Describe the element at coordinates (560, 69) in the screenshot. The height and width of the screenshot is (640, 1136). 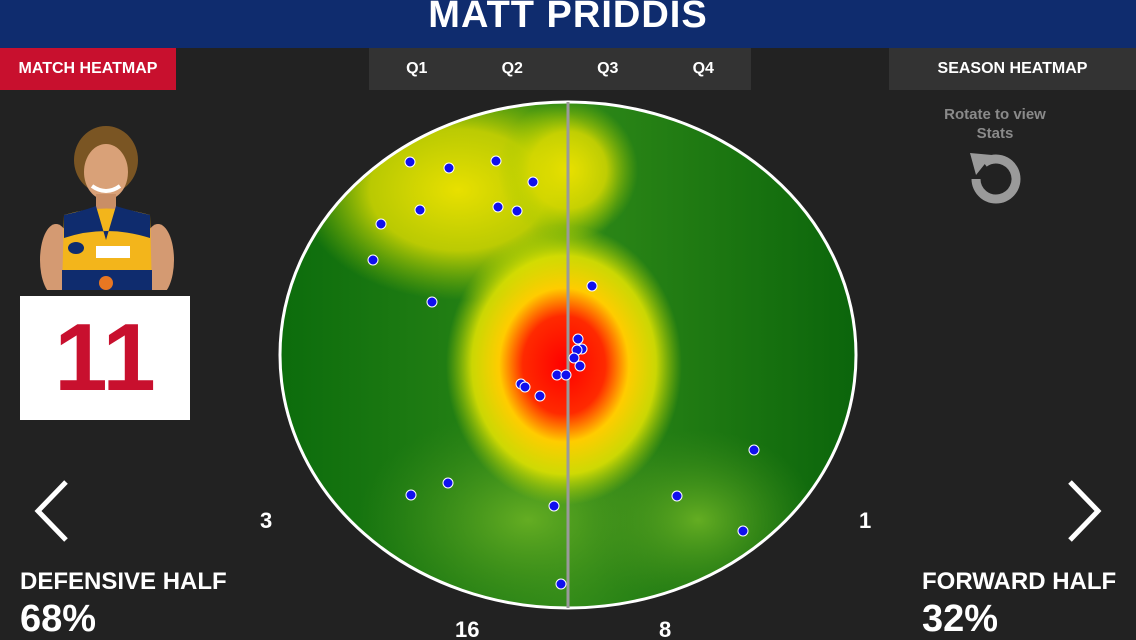
I see `quarter-tabs: Q1 Q2 Q3 Q4` at that location.